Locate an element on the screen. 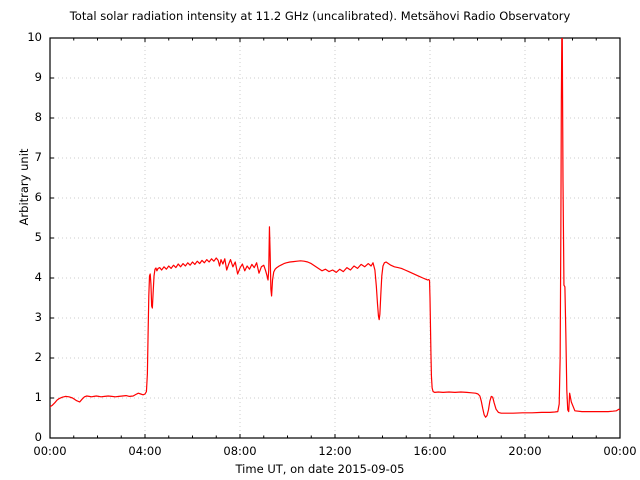  y-tick-label: 8 is located at coordinates (38, 117).